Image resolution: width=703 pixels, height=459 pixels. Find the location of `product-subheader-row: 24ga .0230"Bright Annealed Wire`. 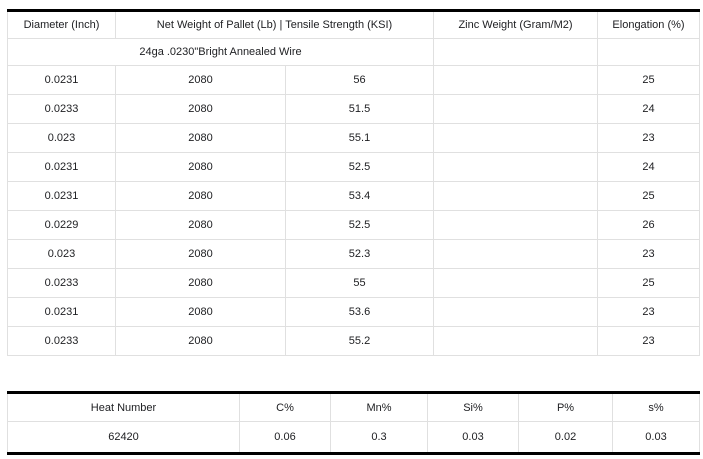

product-subheader-row: 24ga .0230"Bright Annealed Wire is located at coordinates (353, 52).